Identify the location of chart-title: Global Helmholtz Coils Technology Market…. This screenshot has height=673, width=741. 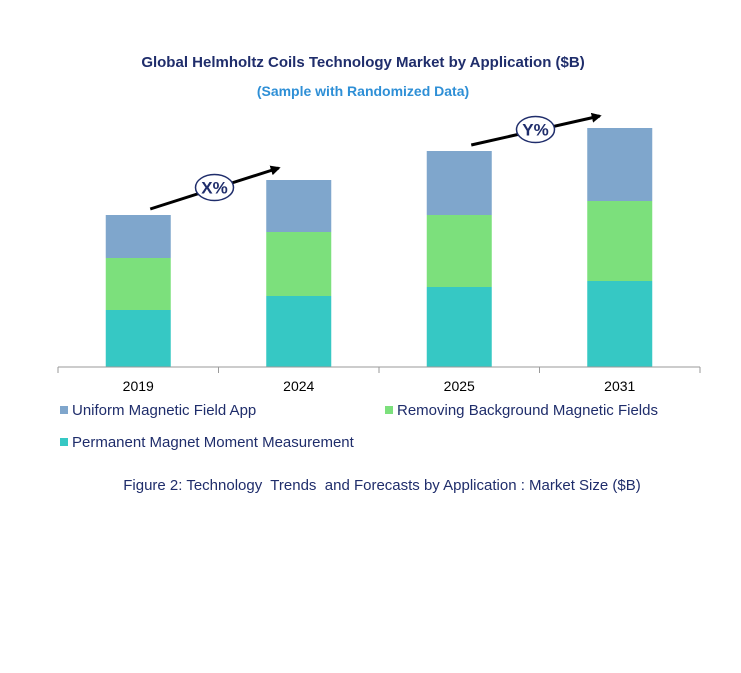
(362, 62).